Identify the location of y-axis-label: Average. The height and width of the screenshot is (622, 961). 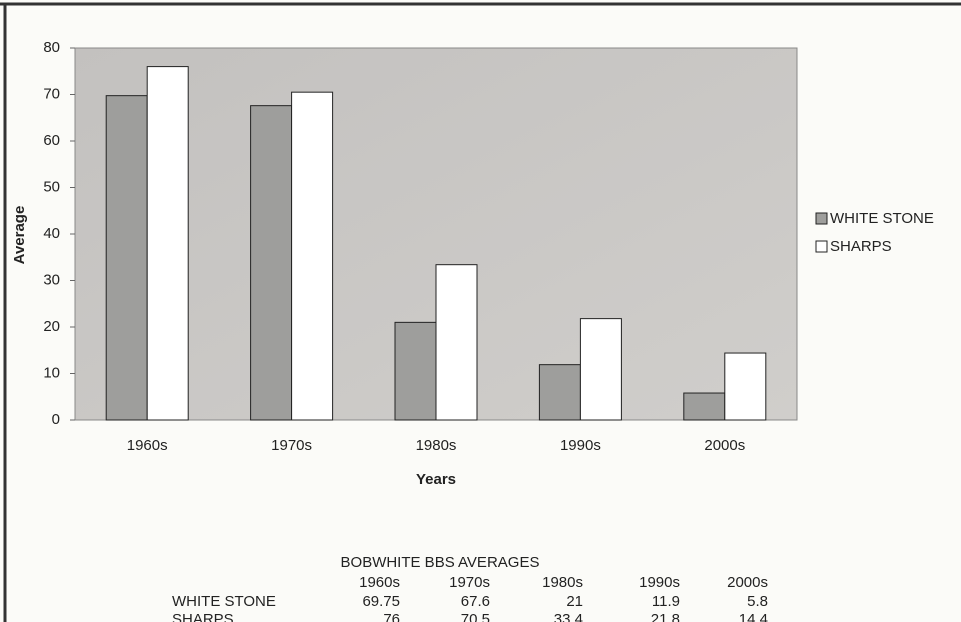
(19, 235).